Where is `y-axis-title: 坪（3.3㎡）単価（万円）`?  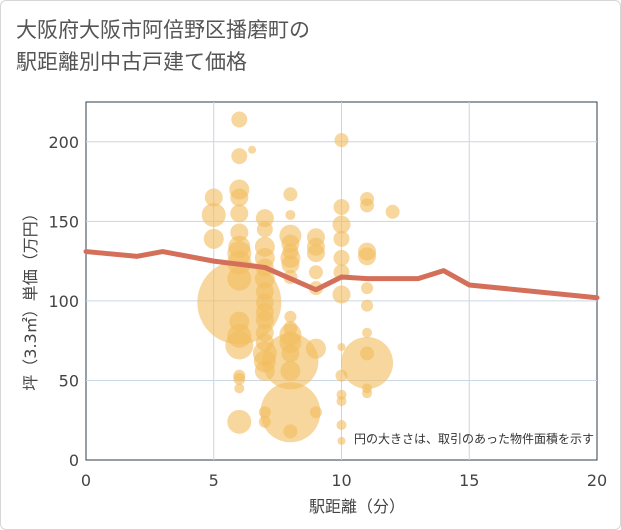 y-axis-title: 坪（3.3㎡）単価（万円） is located at coordinates (30, 297).